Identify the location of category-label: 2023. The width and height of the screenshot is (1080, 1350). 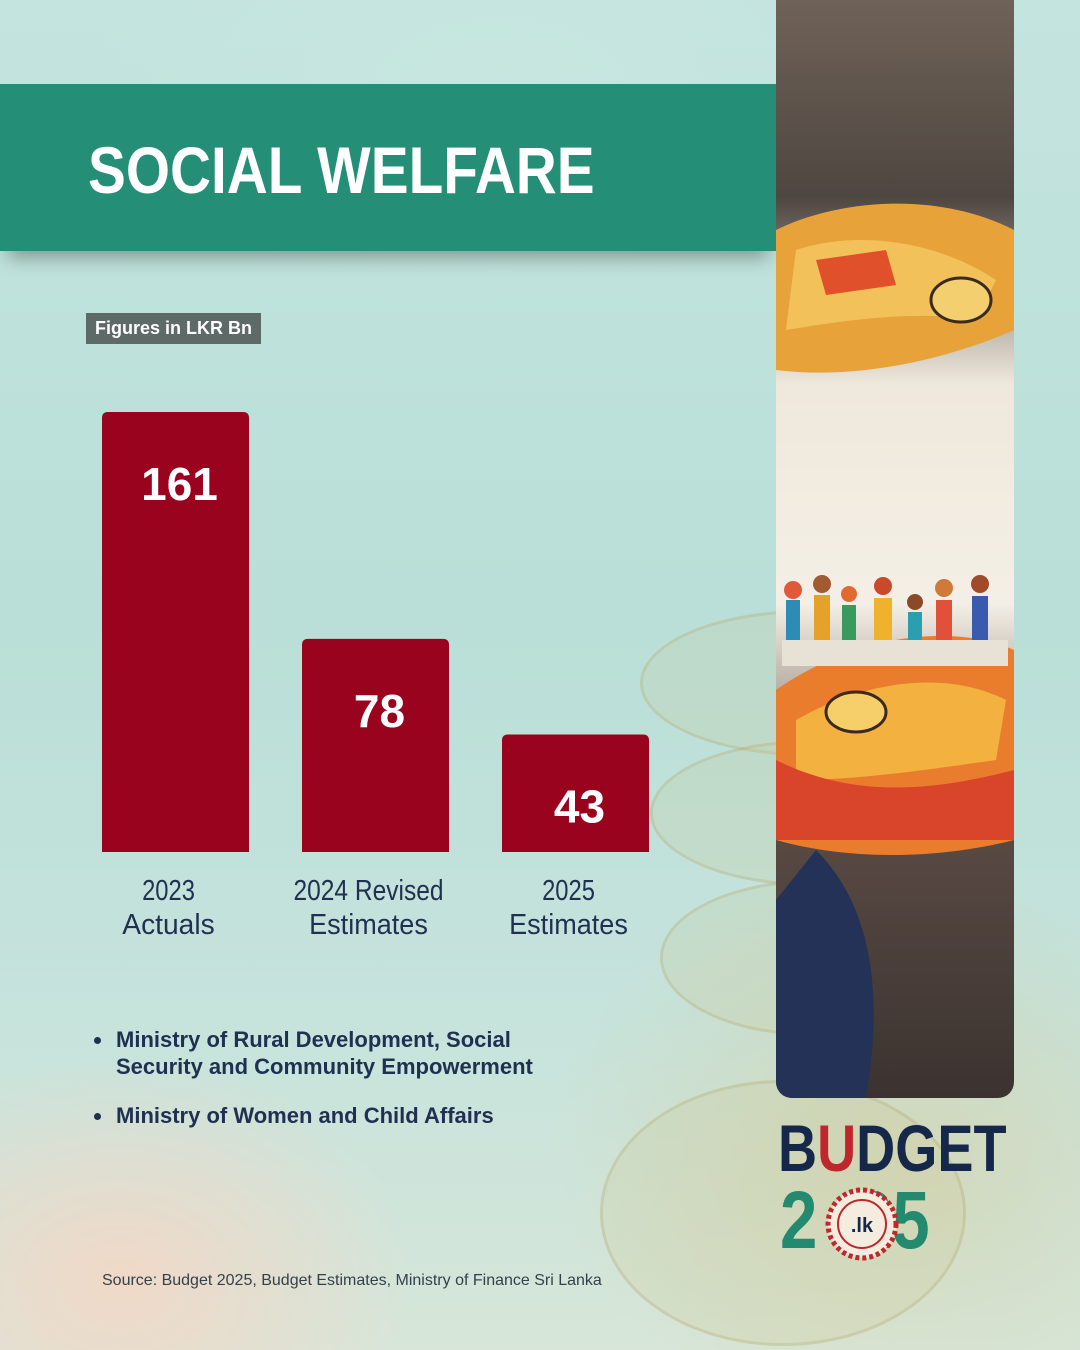
(168, 891).